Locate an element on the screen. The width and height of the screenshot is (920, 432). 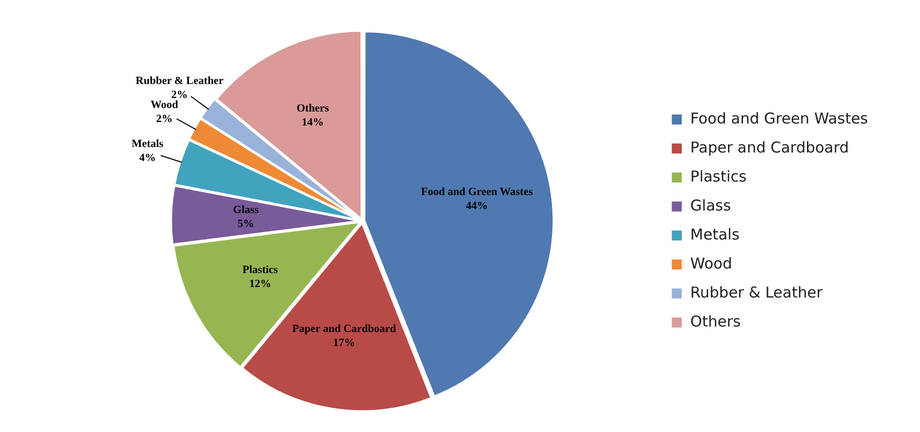
data-label: 4% is located at coordinates (147, 158).